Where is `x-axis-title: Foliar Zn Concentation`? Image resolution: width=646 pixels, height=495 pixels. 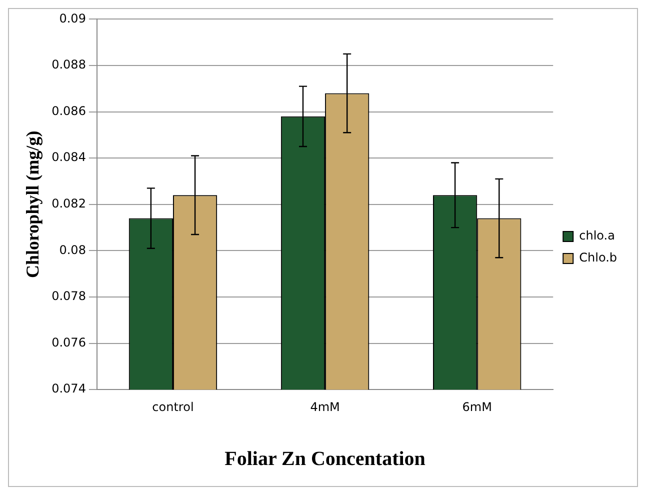
x-axis-title: Foliar Zn Concentation is located at coordinates (325, 459).